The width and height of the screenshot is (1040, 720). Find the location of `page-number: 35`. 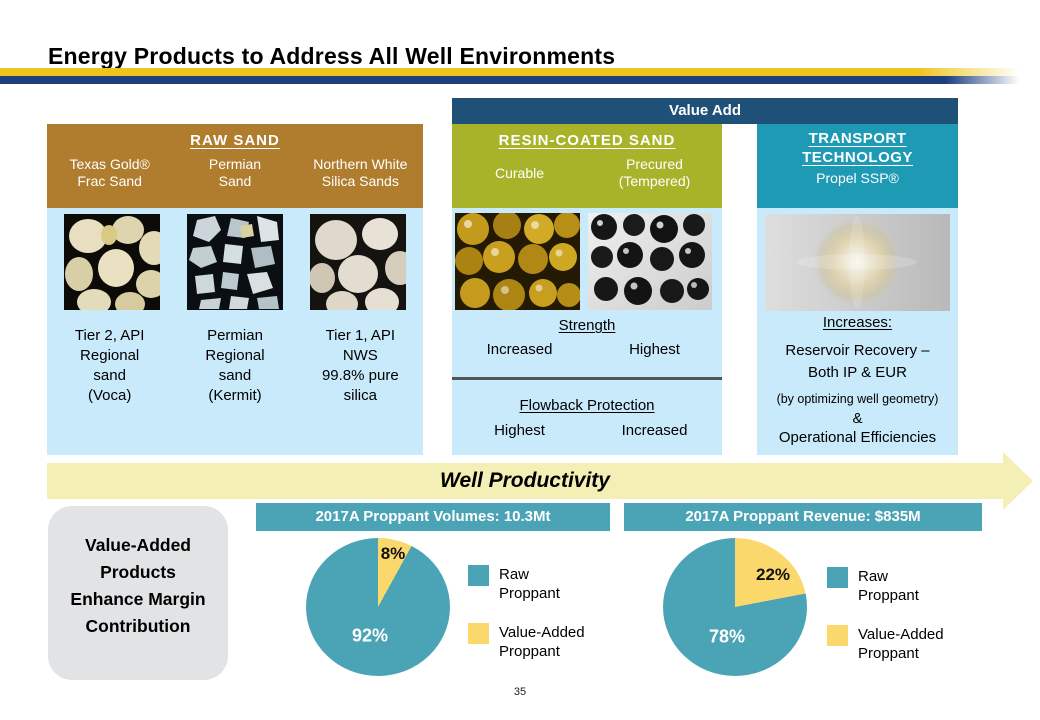

page-number: 35 is located at coordinates (520, 692).